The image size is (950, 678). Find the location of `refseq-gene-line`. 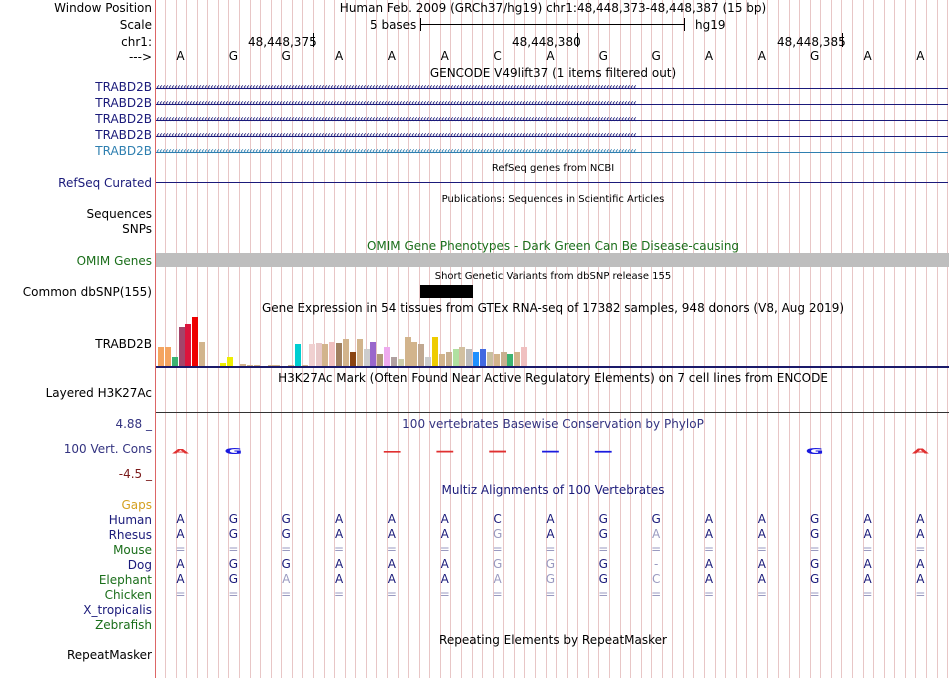

refseq-gene-line is located at coordinates (552, 182).